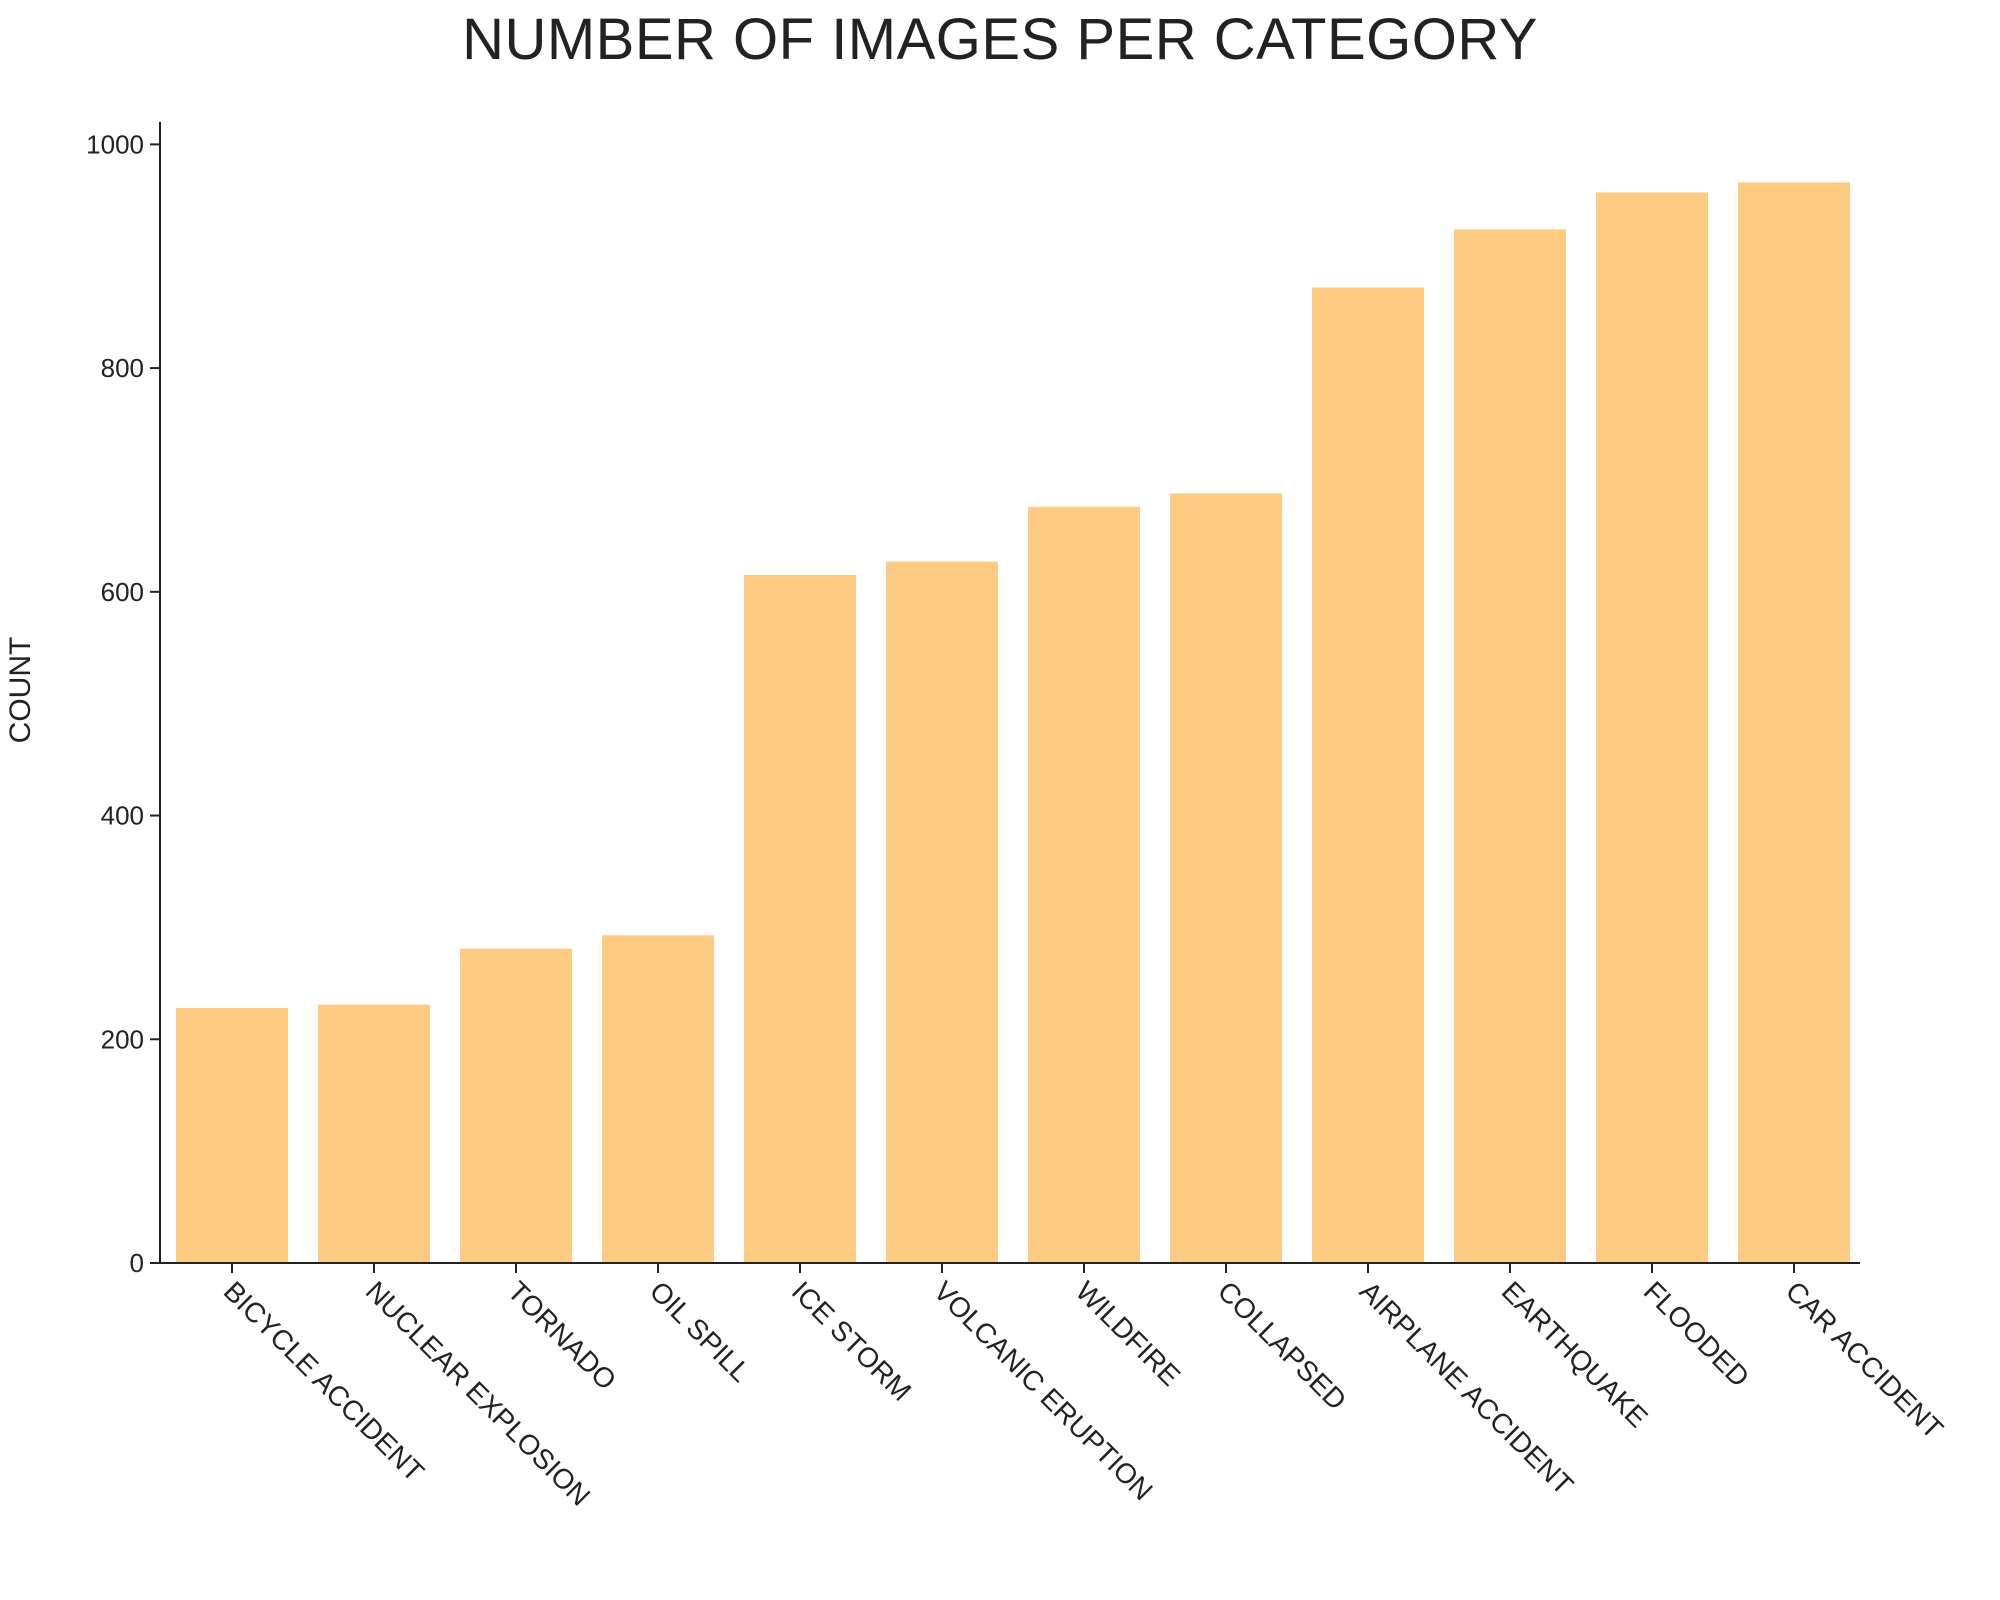  What do you see at coordinates (942, 912) in the screenshot?
I see `bar-volcanic-eruption` at bounding box center [942, 912].